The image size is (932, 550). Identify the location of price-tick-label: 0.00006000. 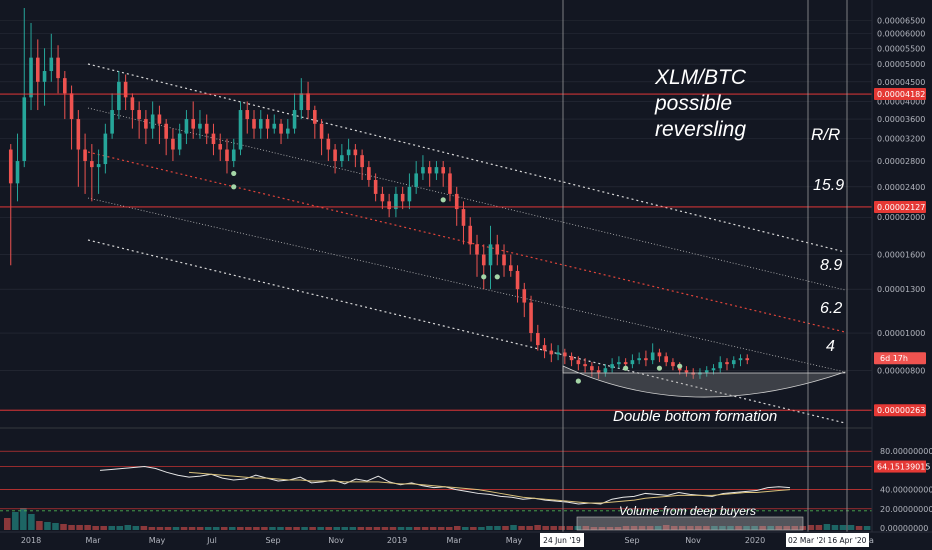
(901, 34).